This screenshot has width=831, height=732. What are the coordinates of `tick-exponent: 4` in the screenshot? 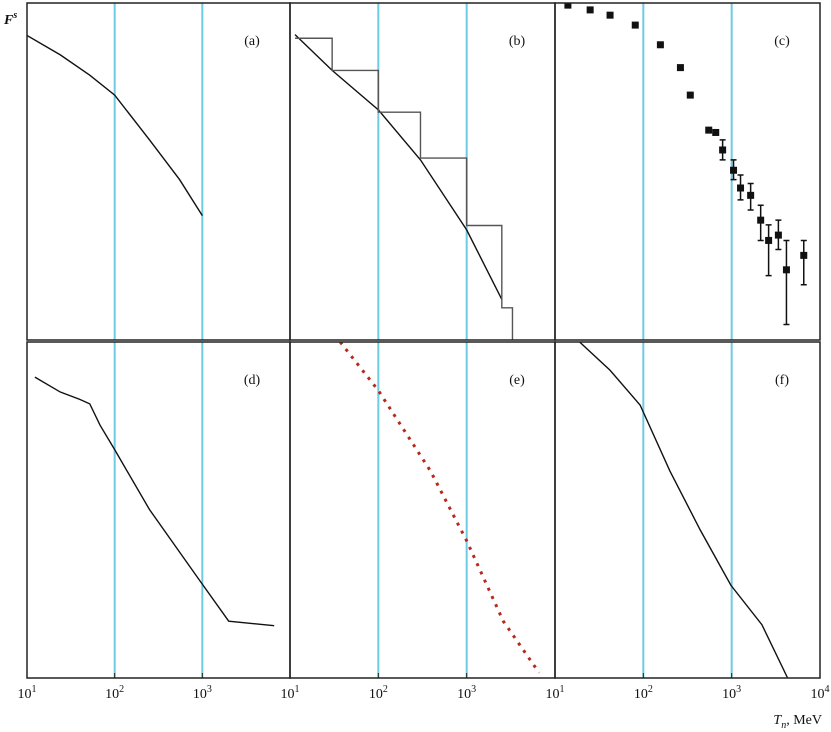 It's located at (827, 689).